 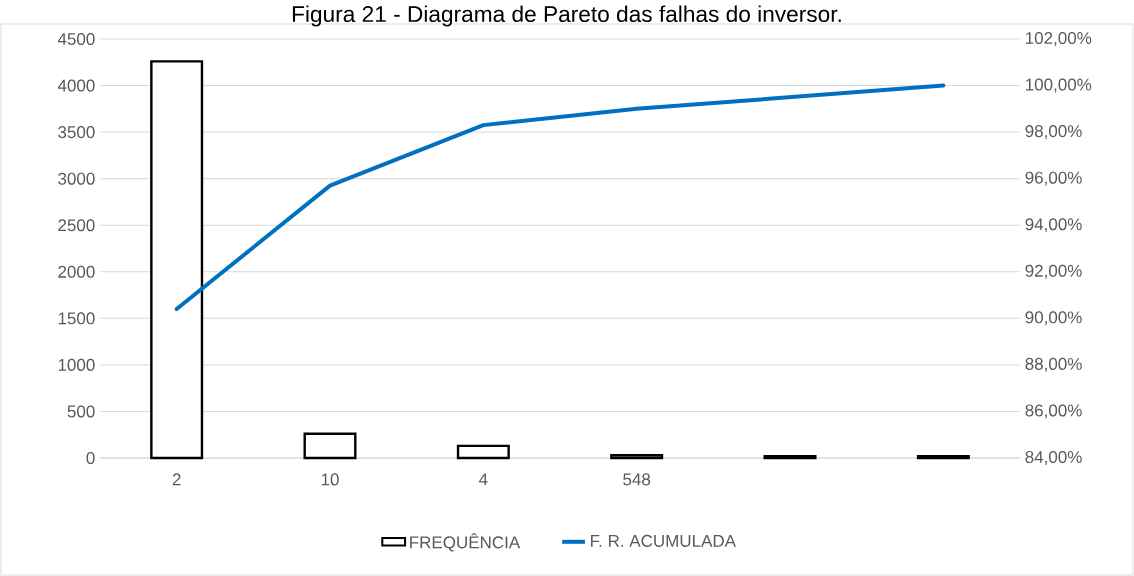 What do you see at coordinates (1053, 364) in the screenshot?
I see `y2-tick-label: 88,00%` at bounding box center [1053, 364].